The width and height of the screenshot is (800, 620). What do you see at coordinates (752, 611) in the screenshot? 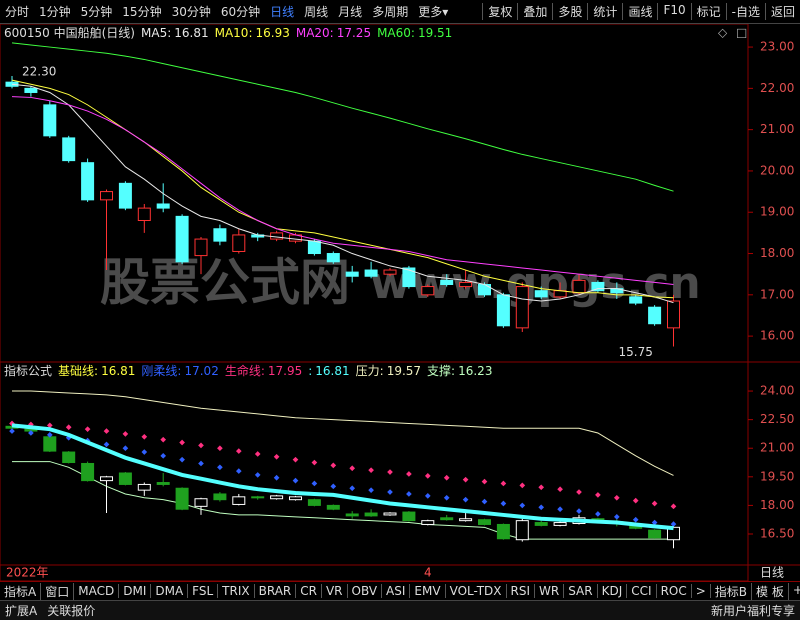
I see `promo: 新用户福利专享` at bounding box center [752, 611].